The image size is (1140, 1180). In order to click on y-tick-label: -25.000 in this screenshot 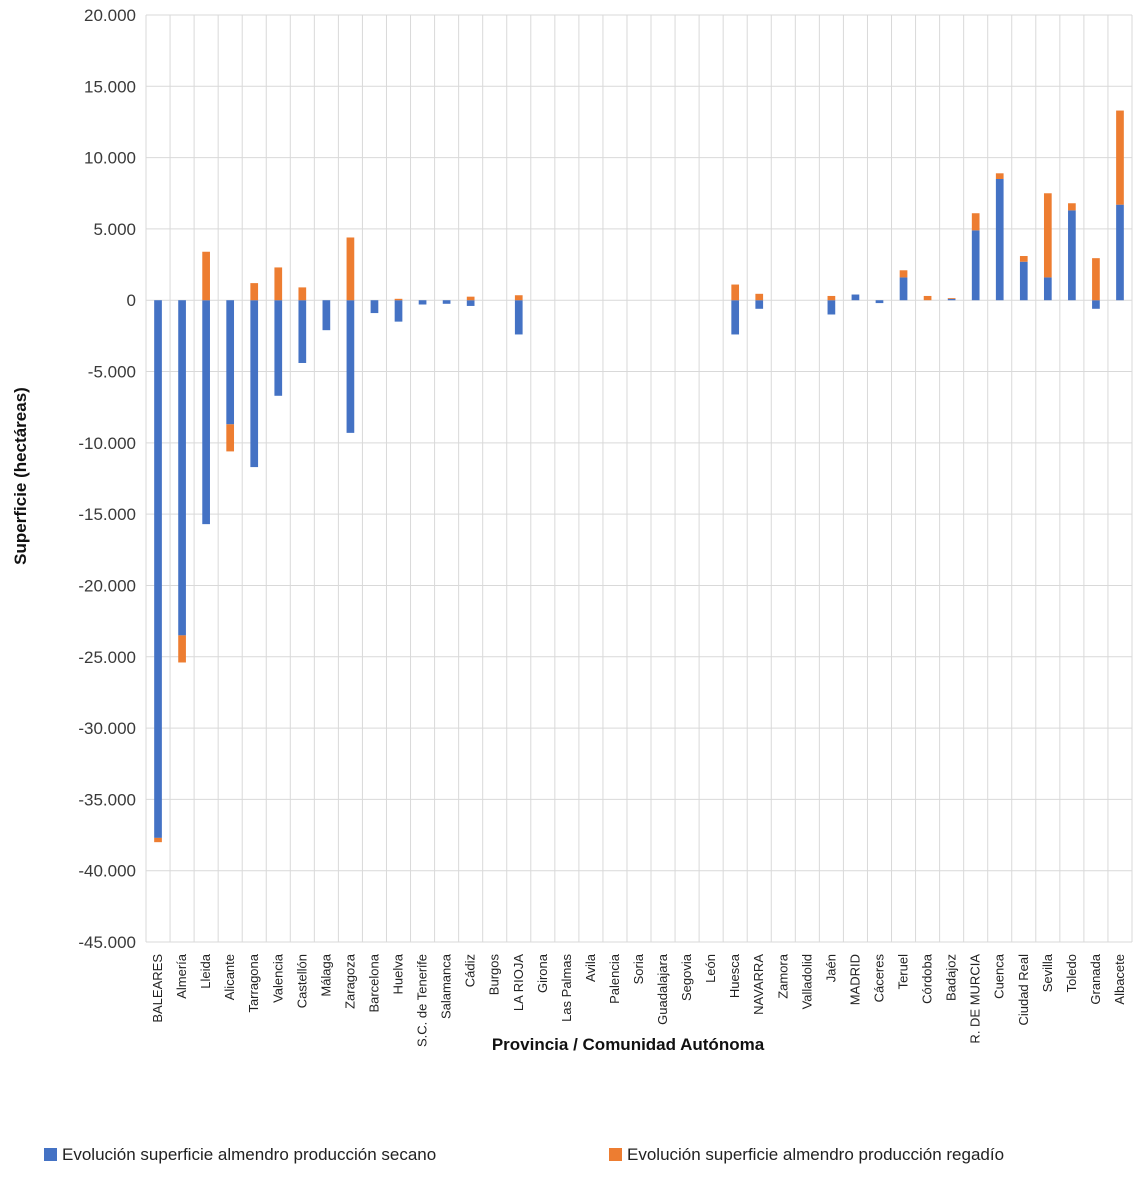, I will do `click(107, 657)`.